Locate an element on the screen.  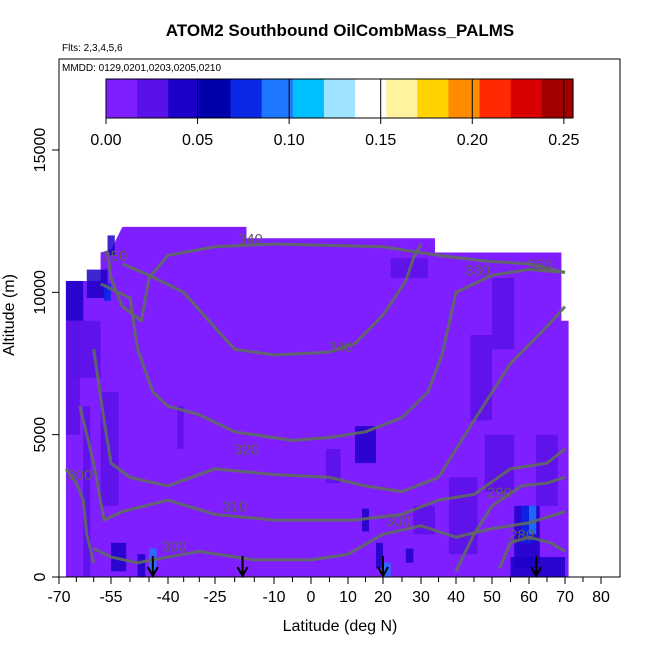
x-tick-label: 10 is located at coordinates (348, 597).